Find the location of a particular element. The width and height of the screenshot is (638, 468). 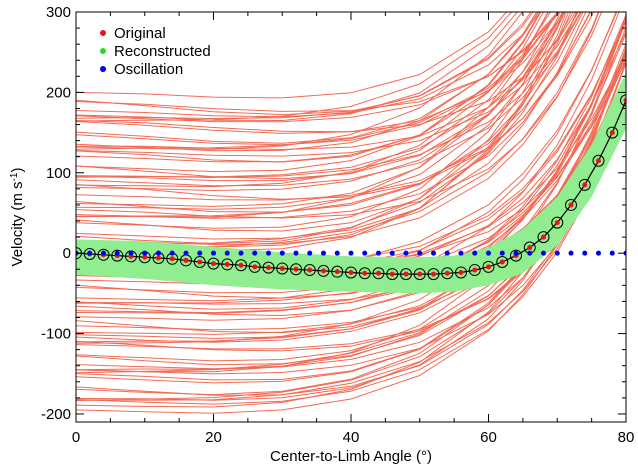

realization-curve is located at coordinates (292, 55).